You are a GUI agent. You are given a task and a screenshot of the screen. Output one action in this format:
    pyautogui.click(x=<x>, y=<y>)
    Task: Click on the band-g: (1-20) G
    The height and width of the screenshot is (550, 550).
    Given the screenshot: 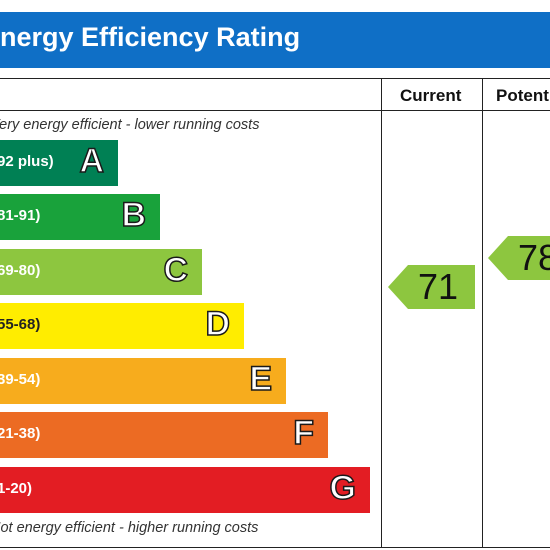 What is the action you would take?
    pyautogui.click(x=185, y=490)
    